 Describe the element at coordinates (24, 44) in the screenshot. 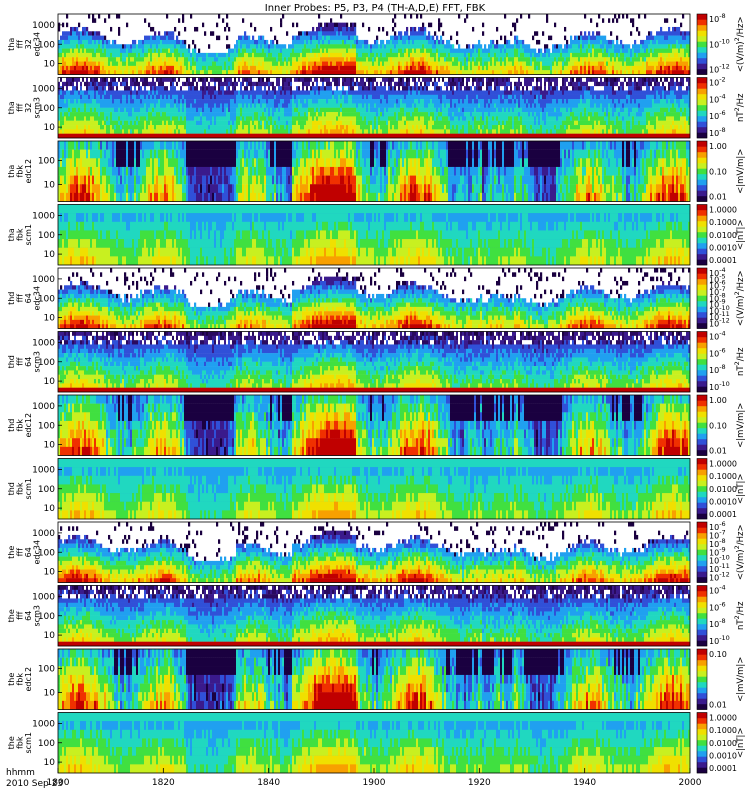

I see `panel-ylabel: tha fff 32 edc34` at that location.